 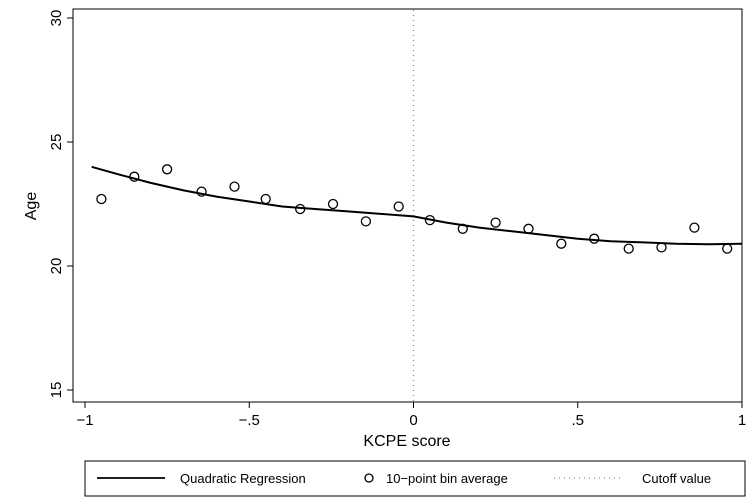 I want to click on x-tick-label: .5, so click(x=577, y=420).